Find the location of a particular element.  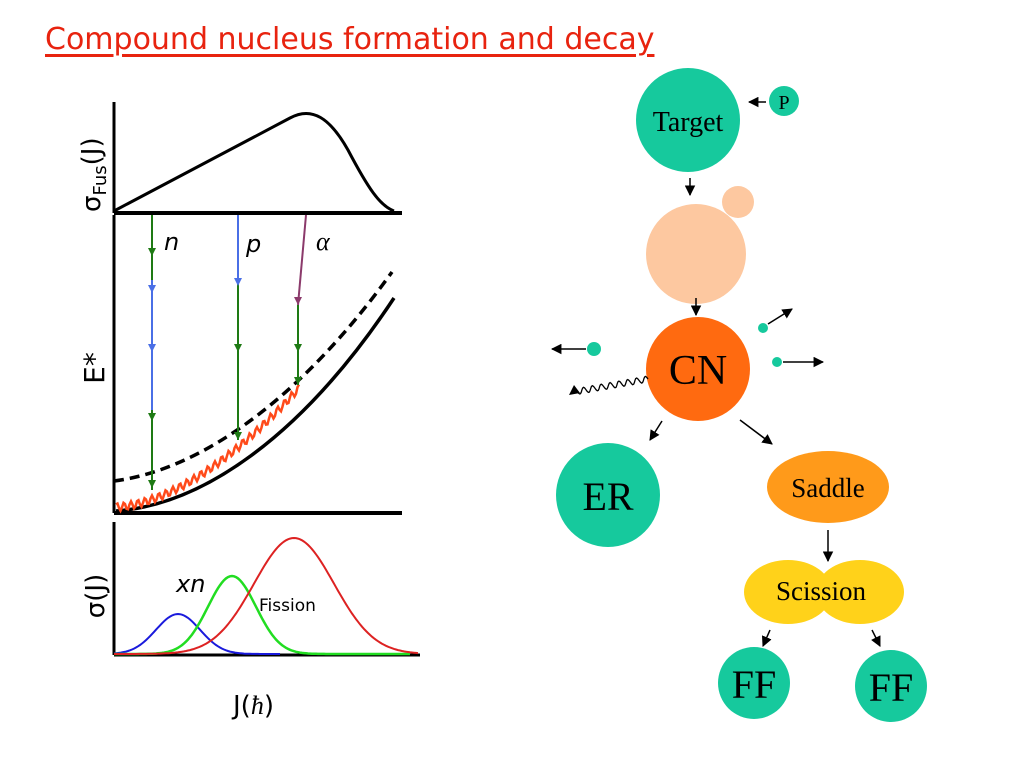

excitation-panel: E* n p α is located at coordinates (240, 364).